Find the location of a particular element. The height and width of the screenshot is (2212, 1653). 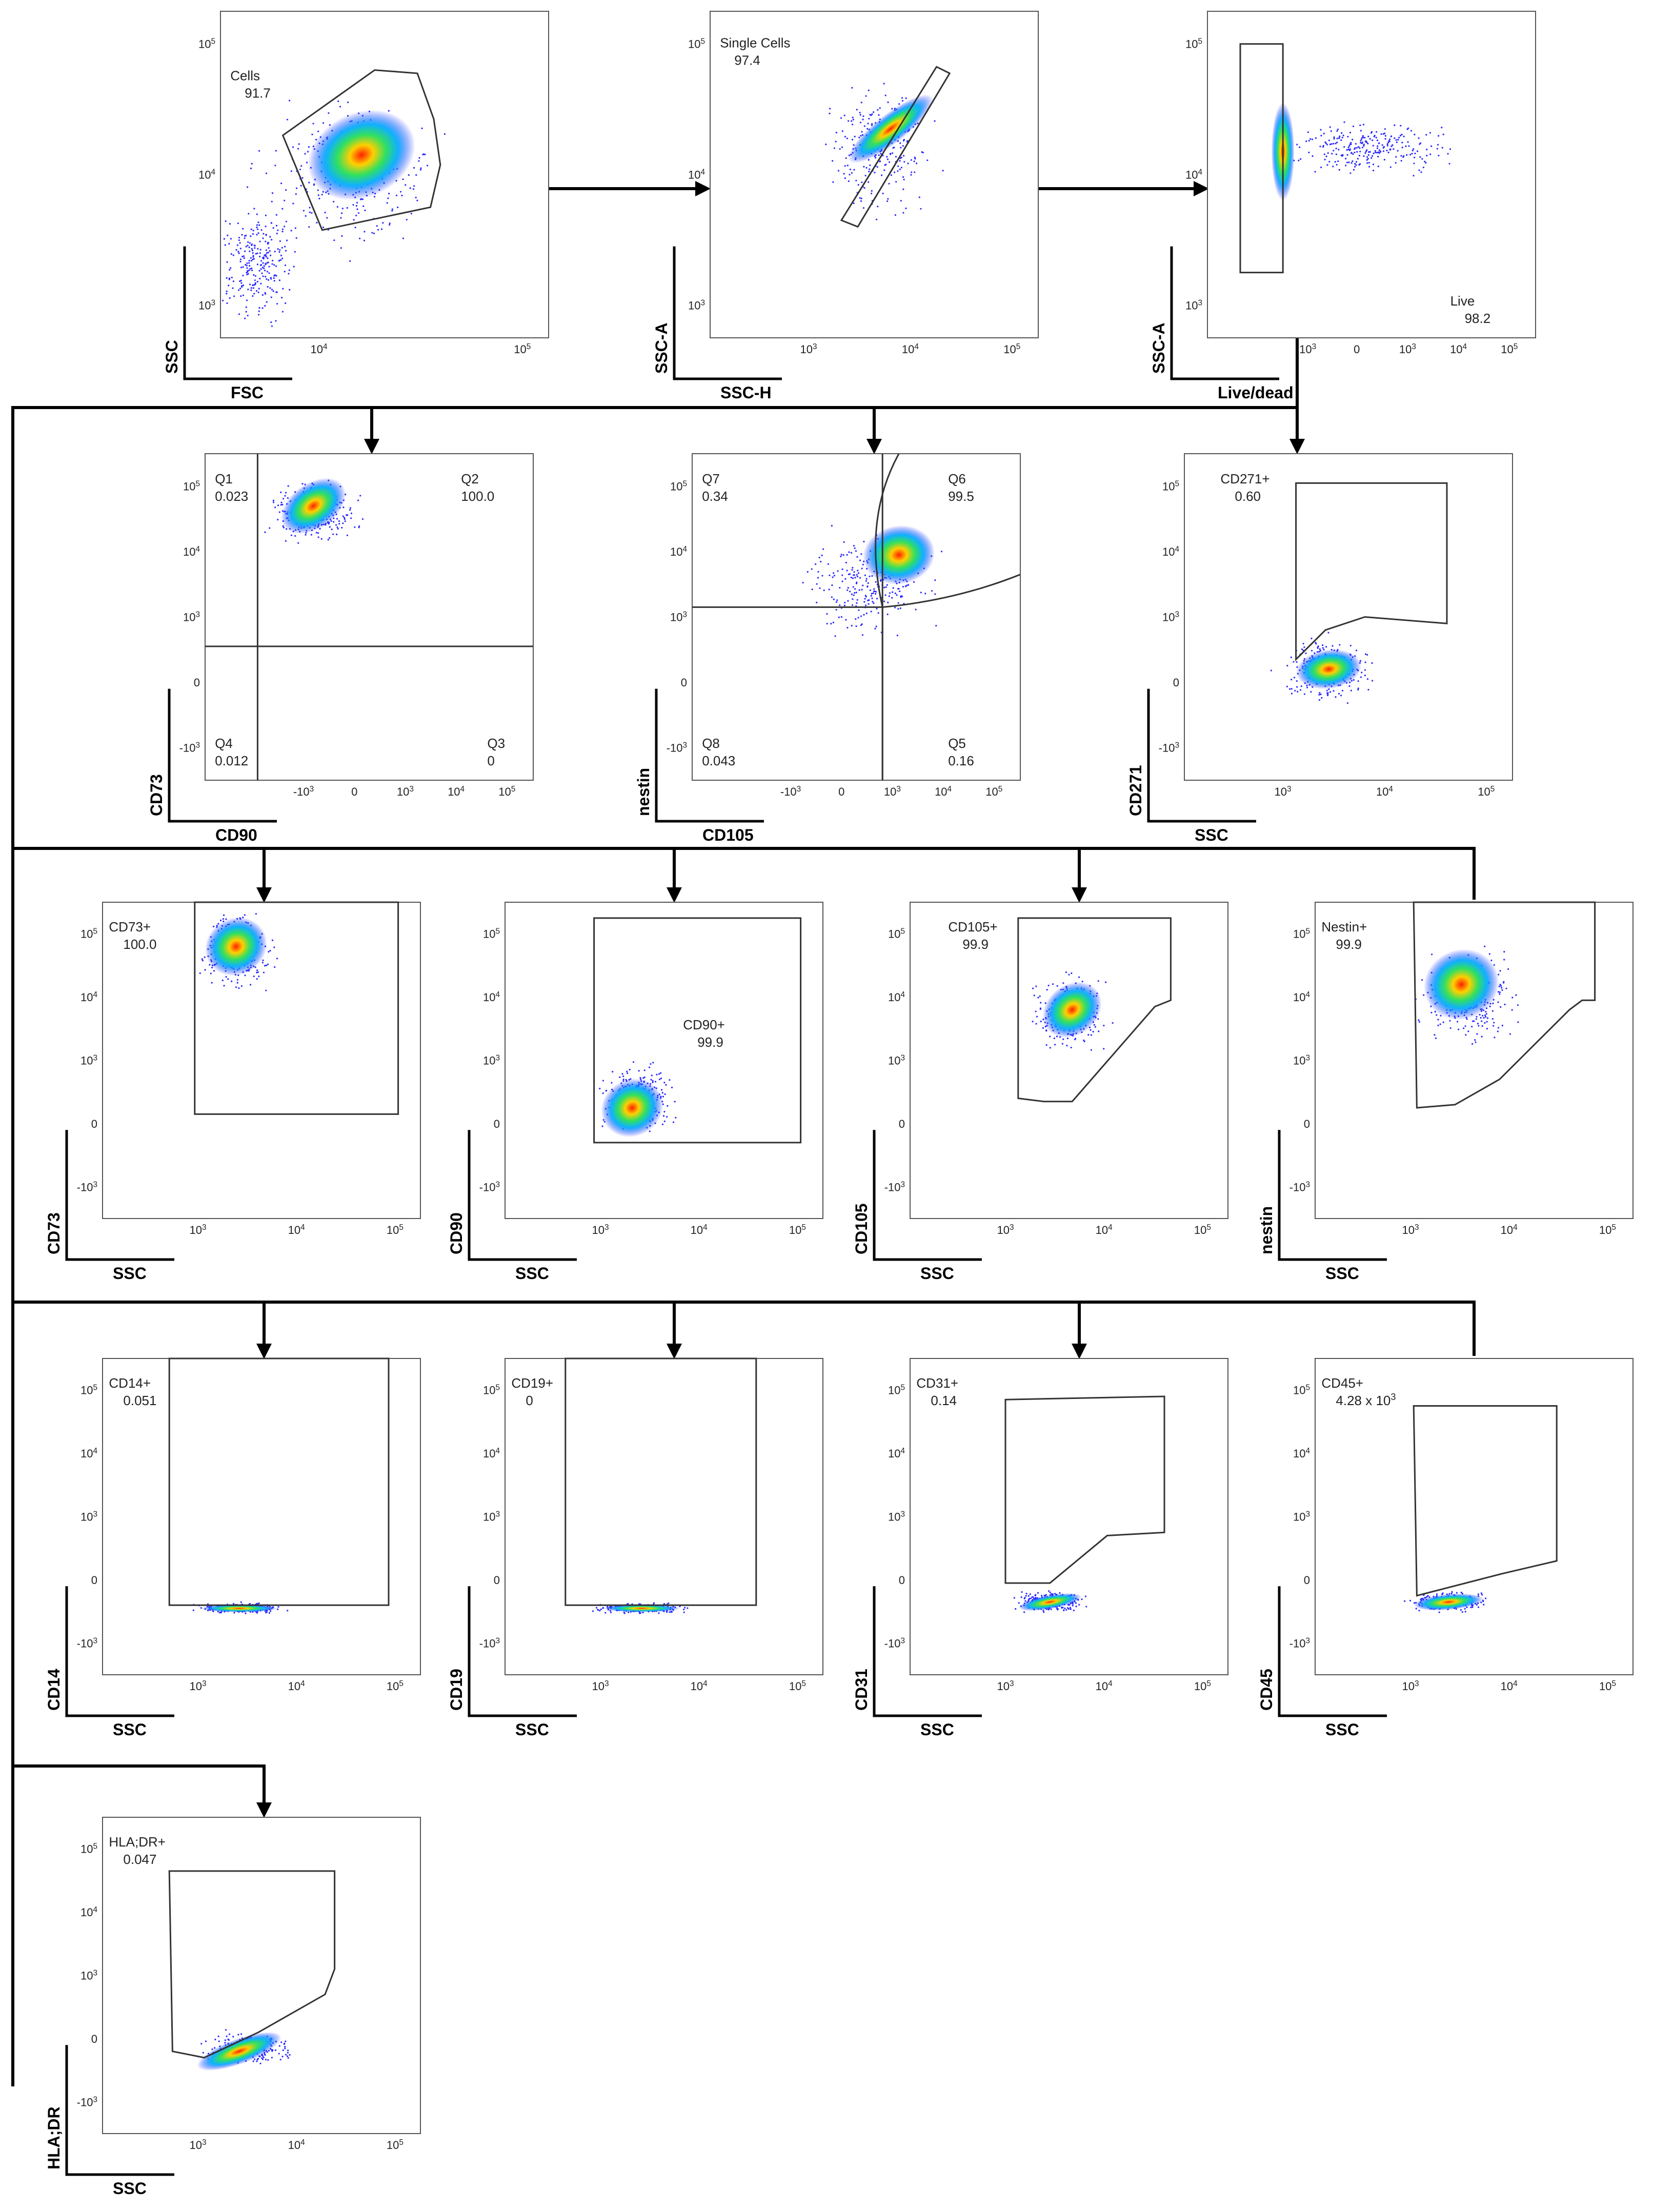

gate-percentage: 0.14 is located at coordinates (944, 1400).